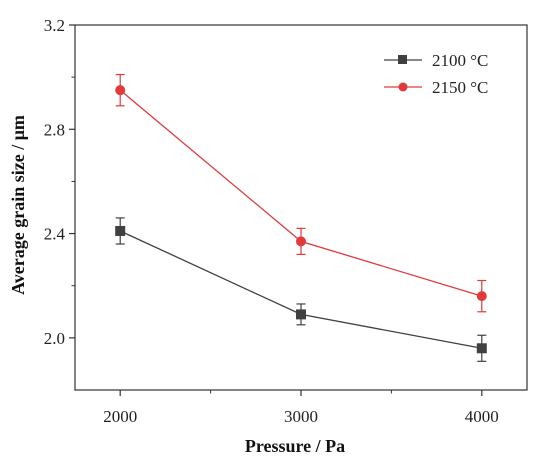 The image size is (550, 465). Describe the element at coordinates (55, 234) in the screenshot. I see `y-tick-label: 2.4` at that location.